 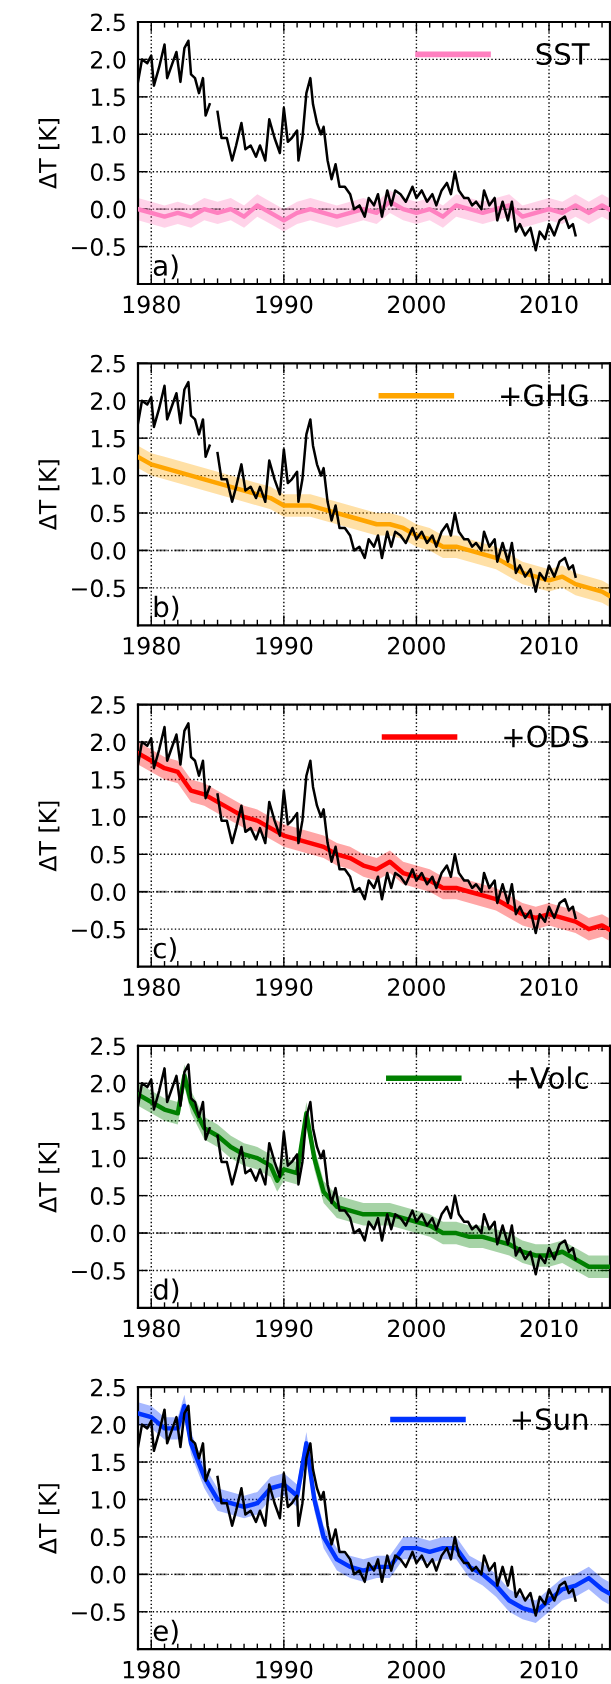 What do you see at coordinates (563, 53) in the screenshot?
I see `legend-label: SST` at bounding box center [563, 53].